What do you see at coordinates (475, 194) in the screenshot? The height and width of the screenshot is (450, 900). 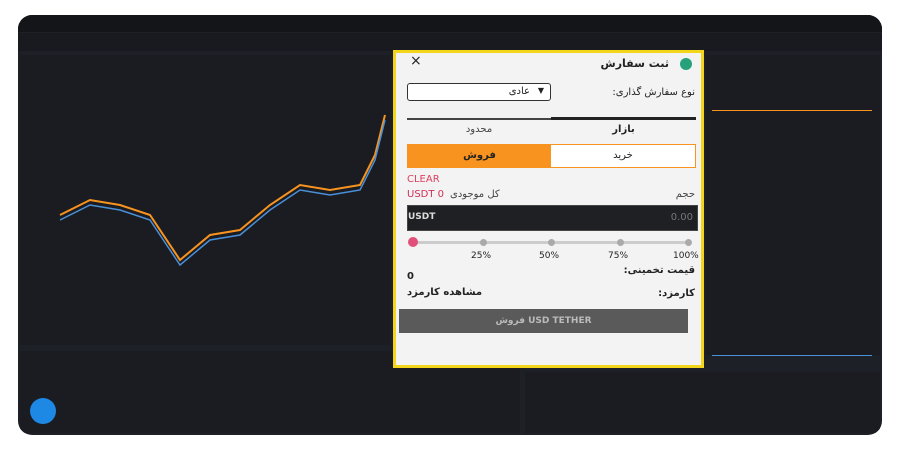 I see `balance-label: کل موجودی` at bounding box center [475, 194].